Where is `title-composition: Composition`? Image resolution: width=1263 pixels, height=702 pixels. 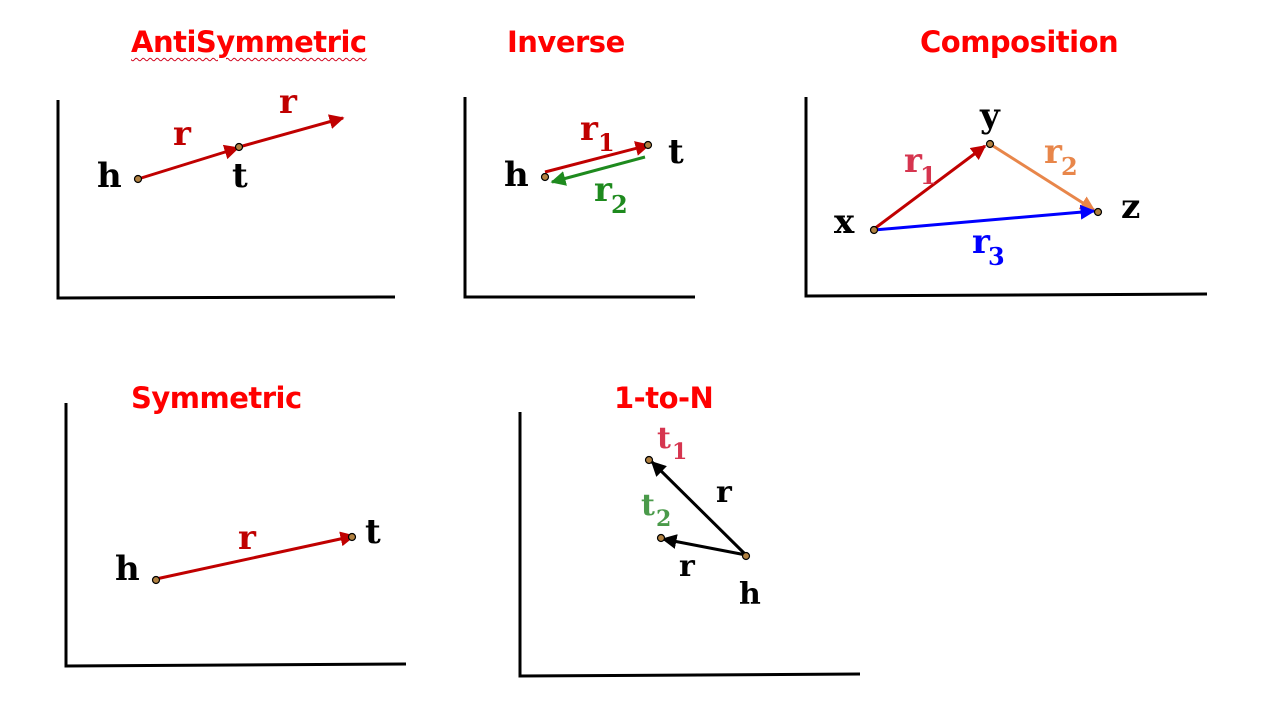 title-composition: Composition is located at coordinates (1019, 42).